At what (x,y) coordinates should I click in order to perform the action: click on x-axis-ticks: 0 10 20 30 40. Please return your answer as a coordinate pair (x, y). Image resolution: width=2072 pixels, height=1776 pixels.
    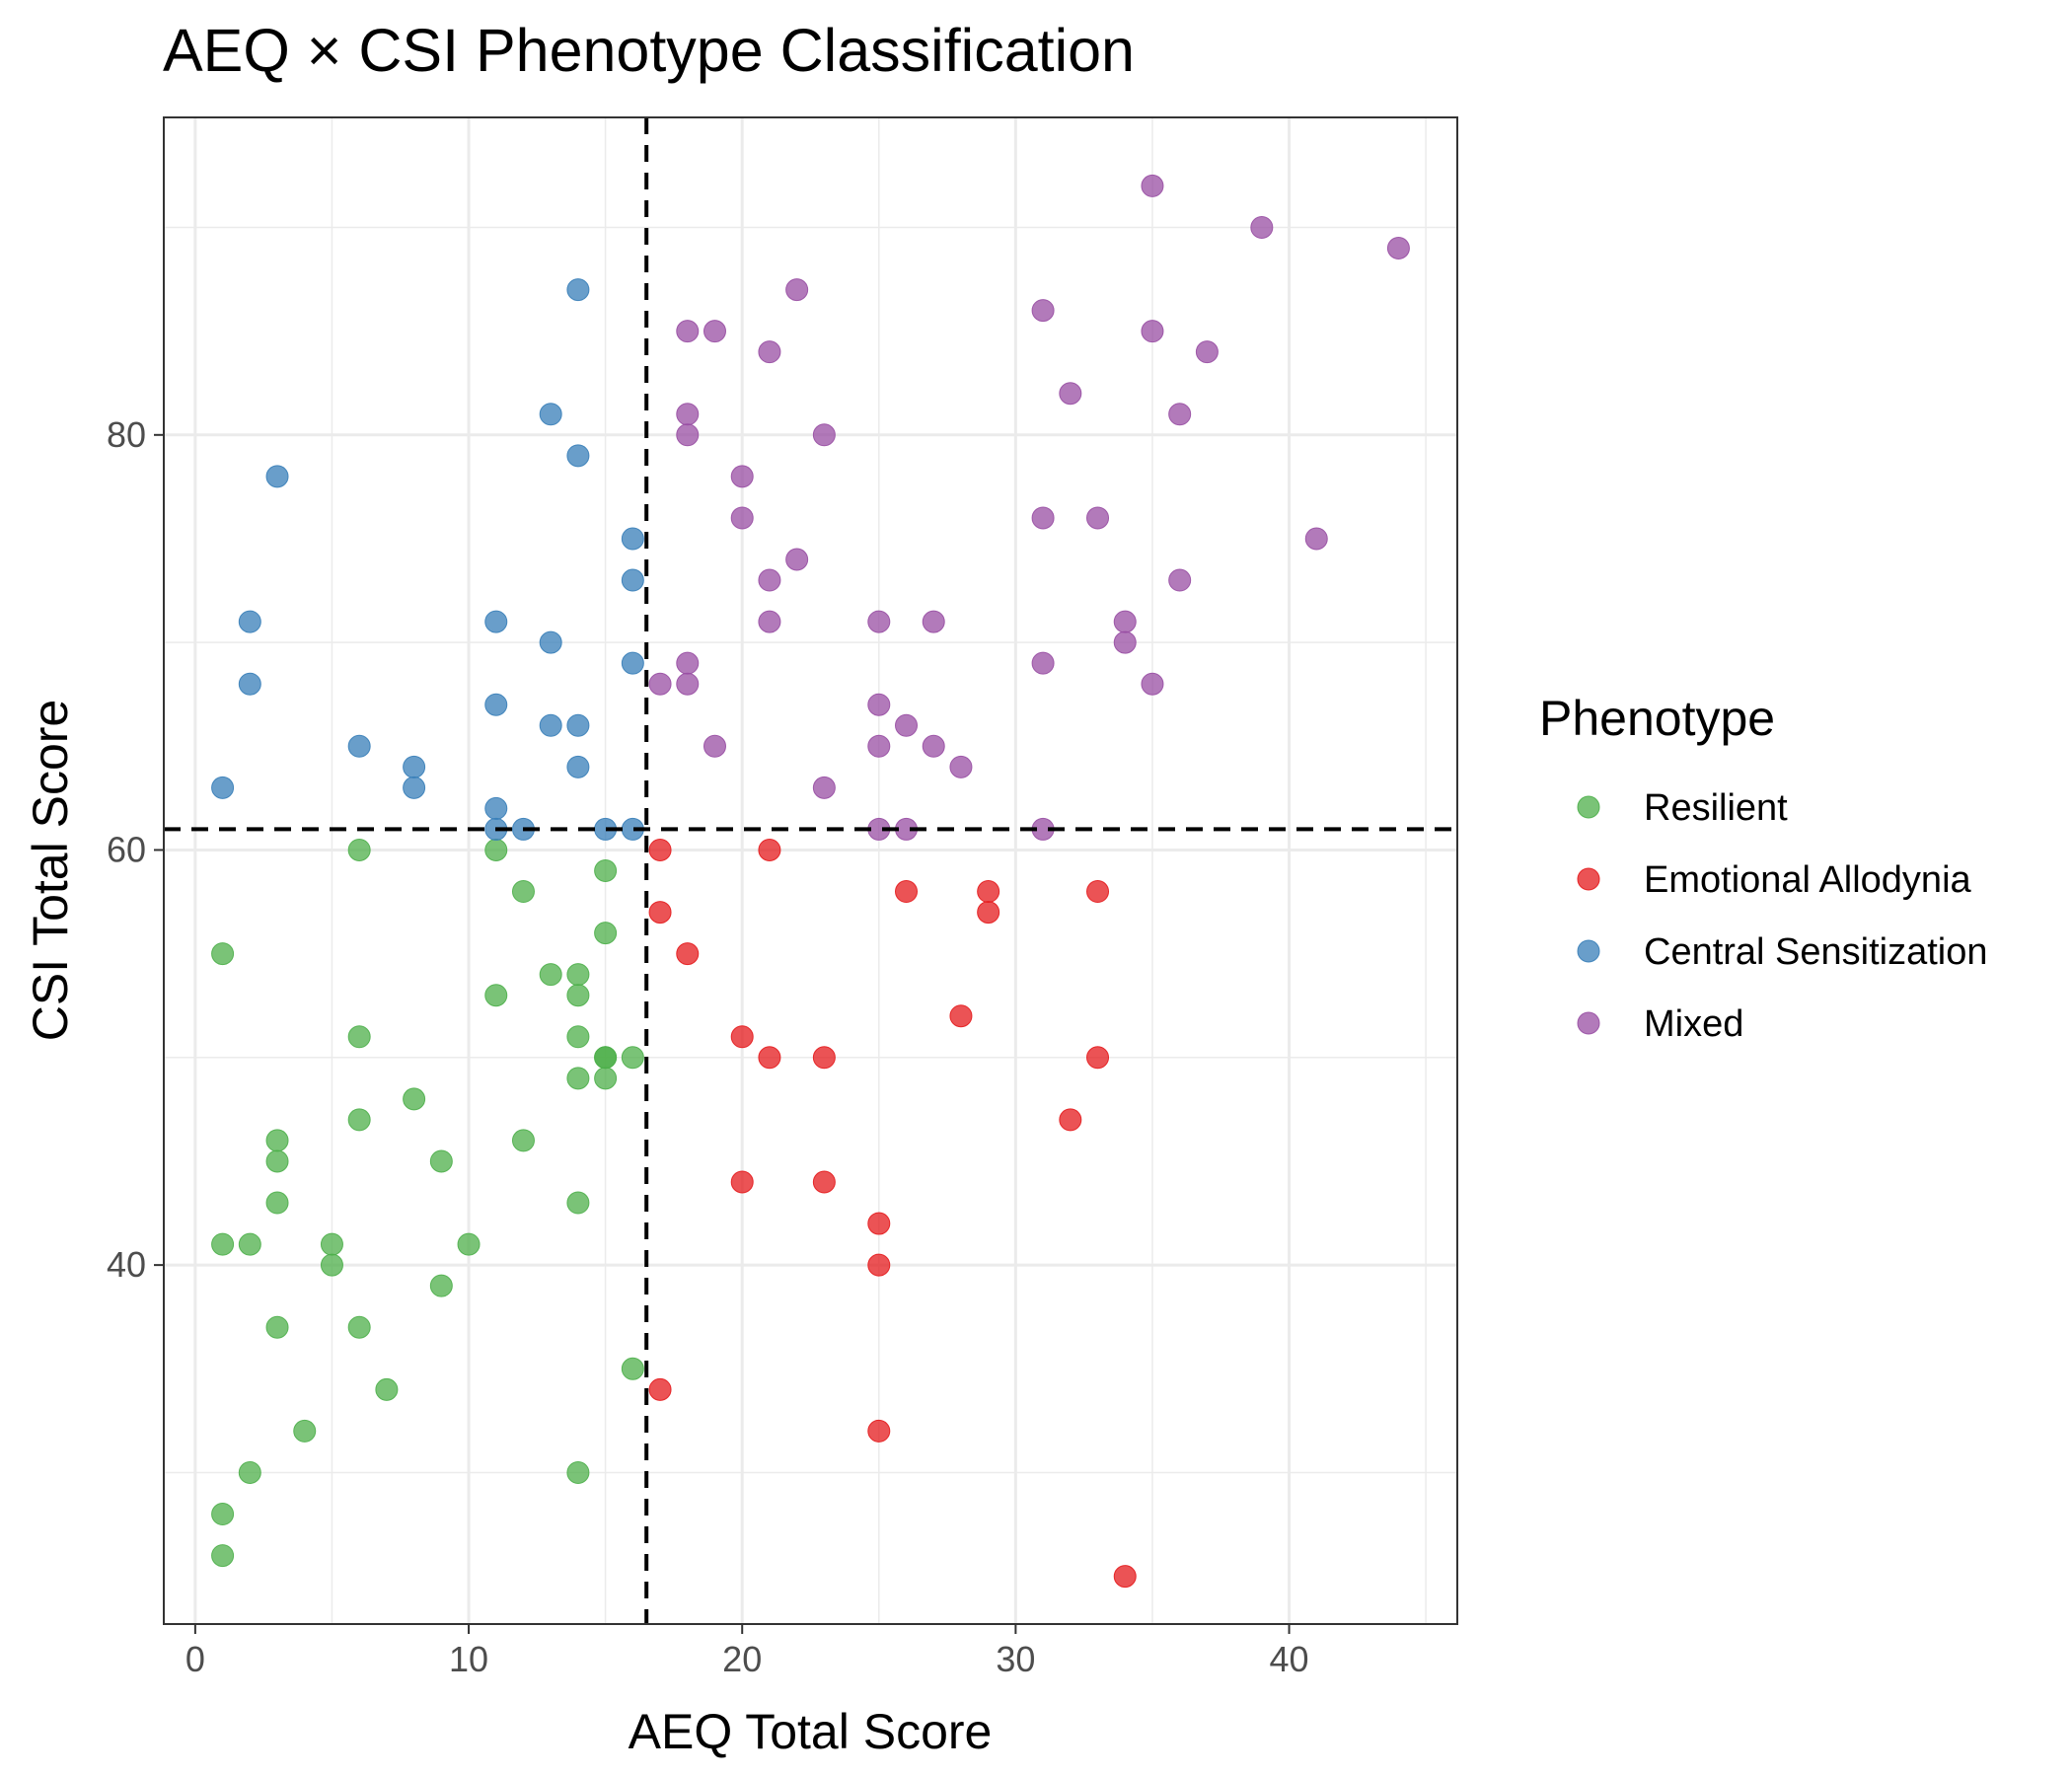
    Looking at the image, I should click on (747, 1652).